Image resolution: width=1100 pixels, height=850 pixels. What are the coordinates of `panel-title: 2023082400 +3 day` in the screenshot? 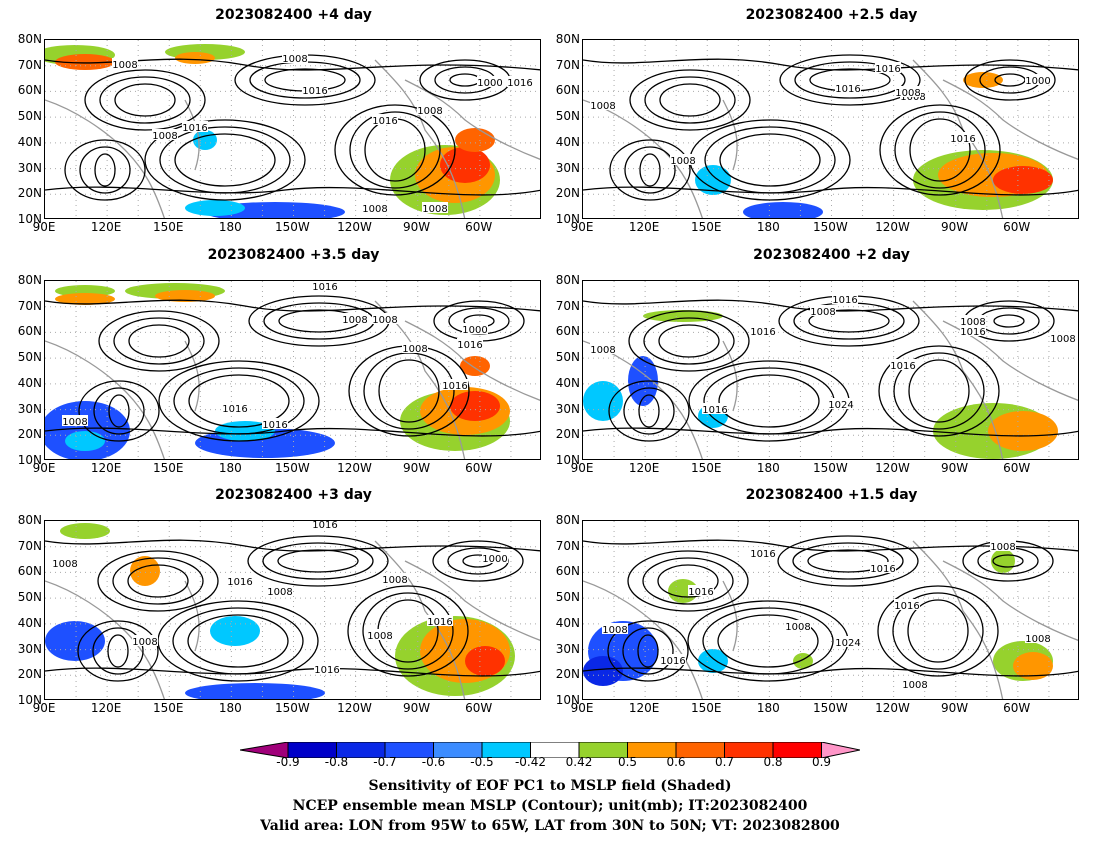 It's located at (293, 495).